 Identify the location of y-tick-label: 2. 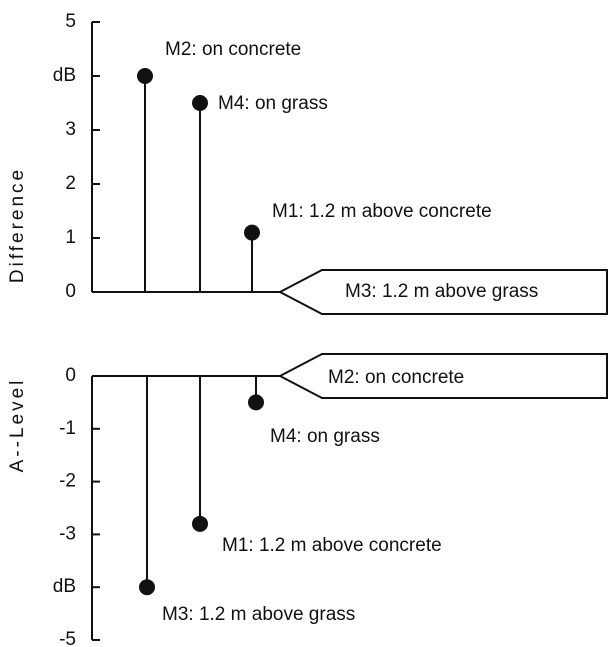
(70, 183).